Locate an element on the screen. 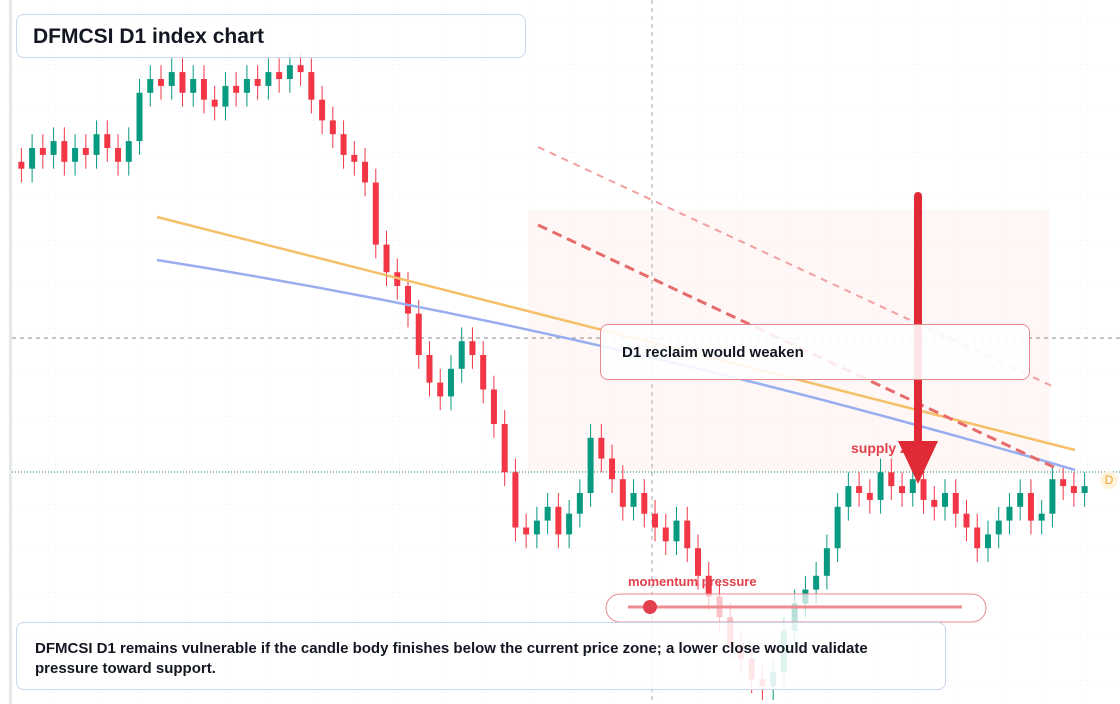  title-box: DFMCSI D1 index chart is located at coordinates (271, 36).